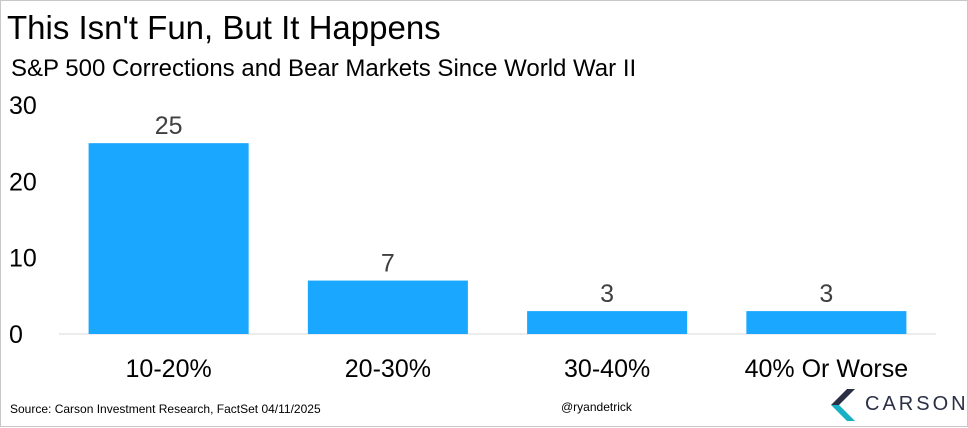 The image size is (968, 428). What do you see at coordinates (826, 369) in the screenshot?
I see `x-tick-label: 40% Or Worse` at bounding box center [826, 369].